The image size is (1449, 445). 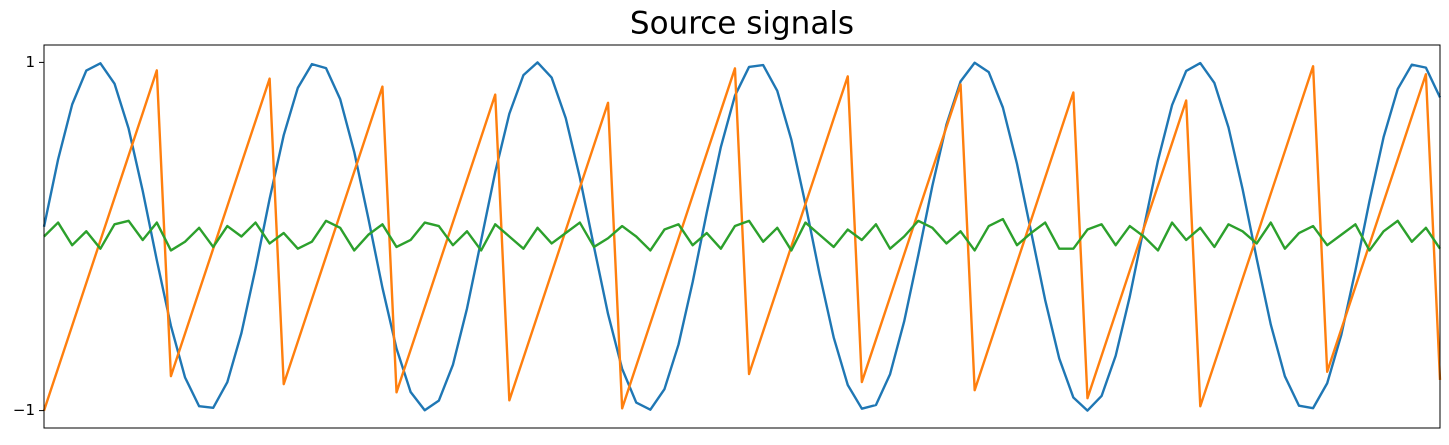 I want to click on chart-title: Source signals, so click(x=742, y=24).